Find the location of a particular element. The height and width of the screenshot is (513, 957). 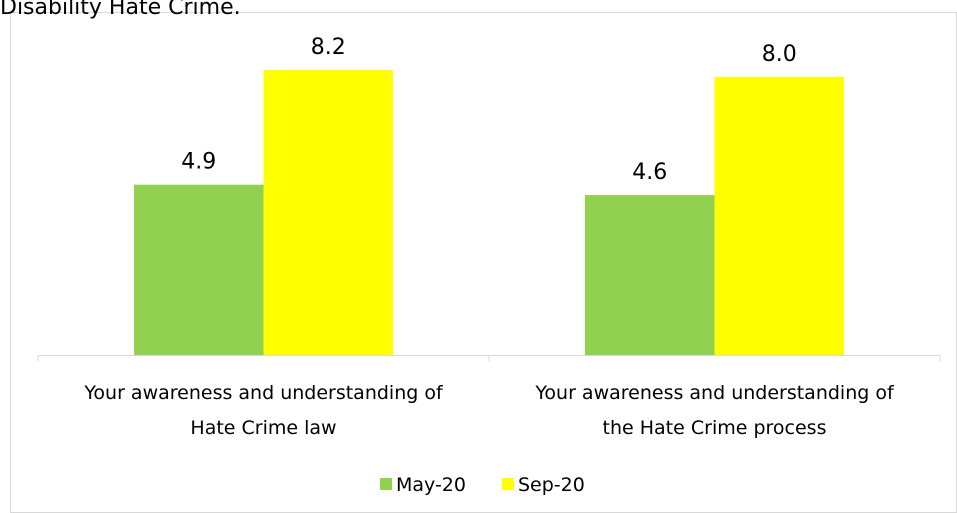

chart-title: Disability Hate Crime. is located at coordinates (120, 10).